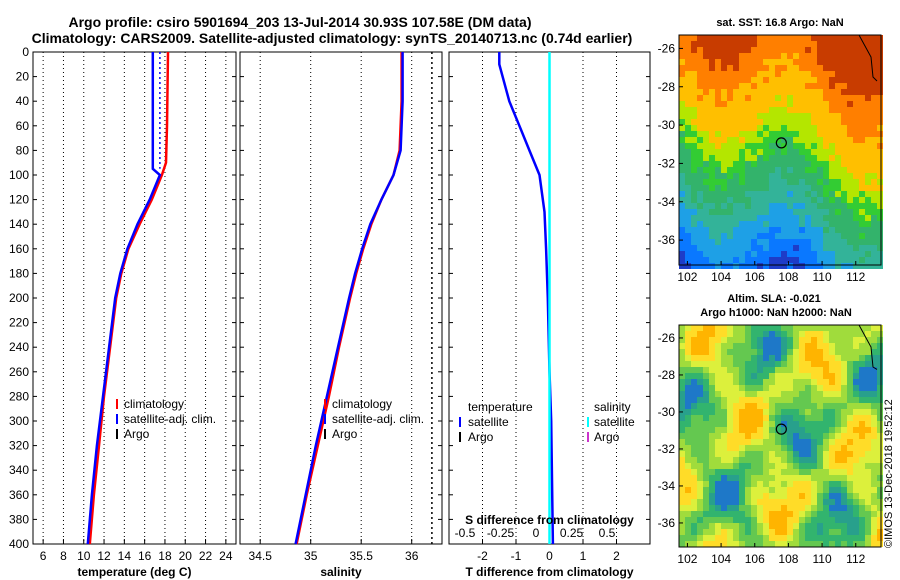 This screenshot has height=580, width=900. What do you see at coordinates (25, 52) in the screenshot?
I see `y-tick-label: 0` at bounding box center [25, 52].